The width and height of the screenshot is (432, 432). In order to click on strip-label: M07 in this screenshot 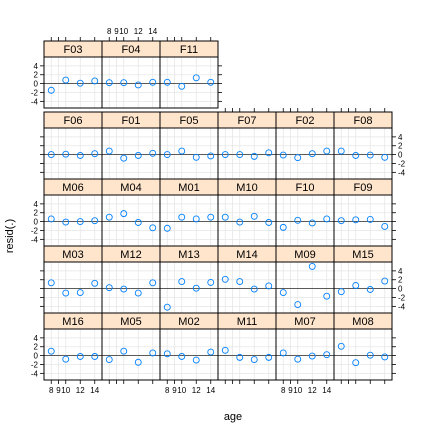, I will do `click(304, 322)`.